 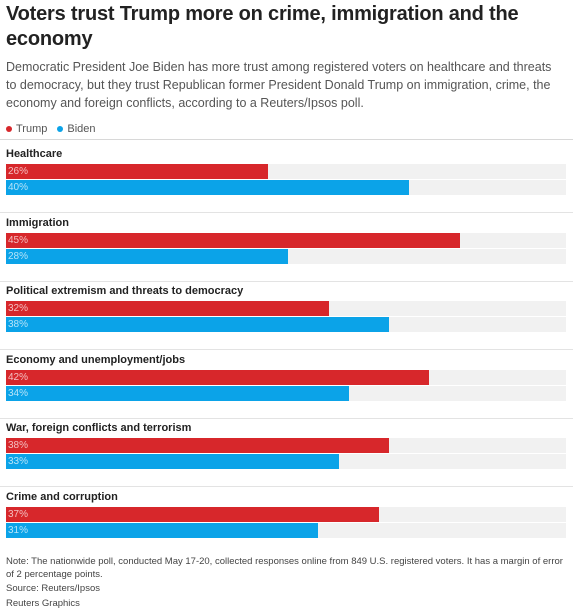 What do you see at coordinates (18, 514) in the screenshot?
I see `value-label-trump-crime-and-corruption: 37%` at bounding box center [18, 514].